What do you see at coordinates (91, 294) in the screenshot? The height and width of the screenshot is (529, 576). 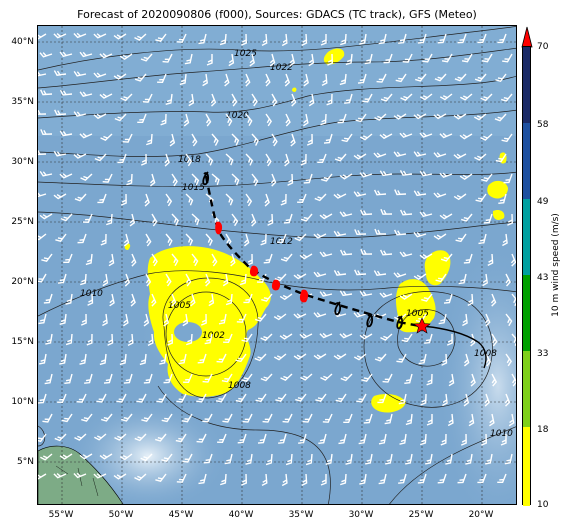 I see `isobar-label: 1010` at bounding box center [91, 294].